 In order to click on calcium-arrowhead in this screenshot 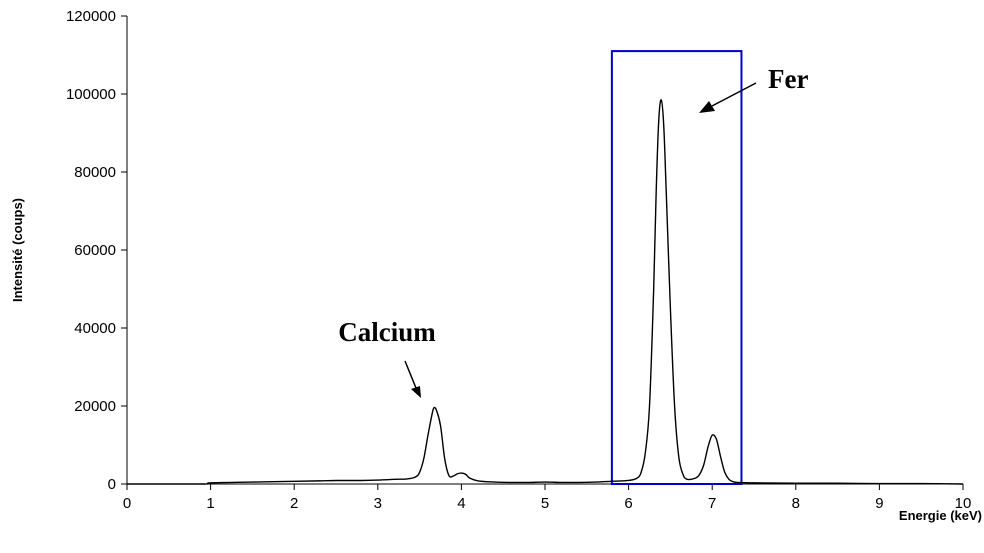, I will do `click(416, 392)`.